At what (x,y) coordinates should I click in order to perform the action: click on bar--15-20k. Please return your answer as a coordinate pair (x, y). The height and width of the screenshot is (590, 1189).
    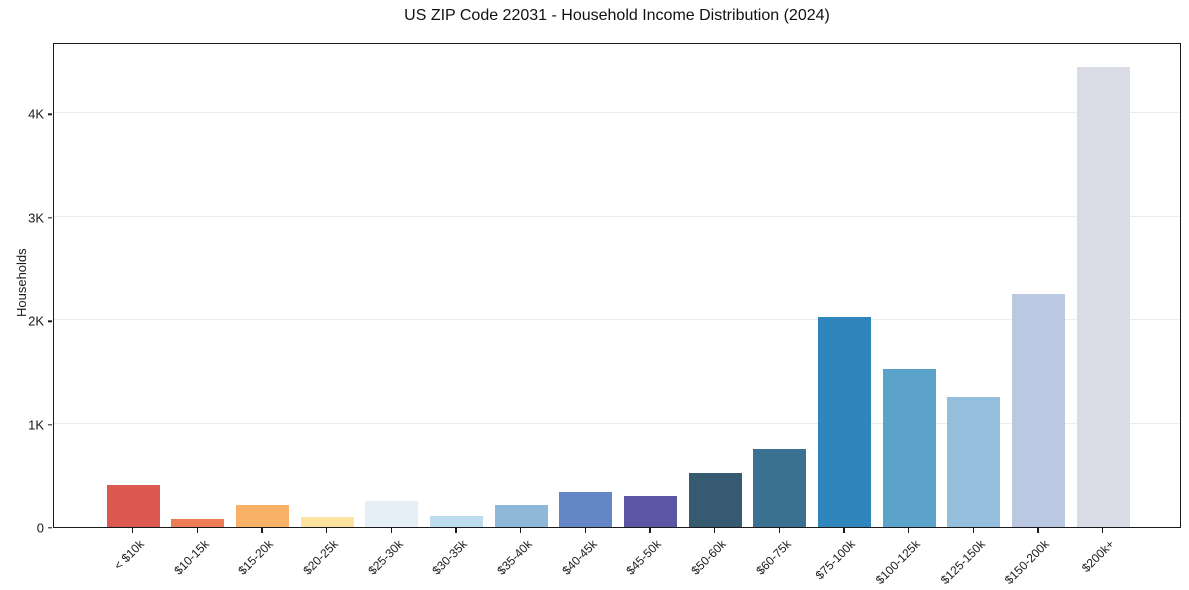
    Looking at the image, I should click on (262, 516).